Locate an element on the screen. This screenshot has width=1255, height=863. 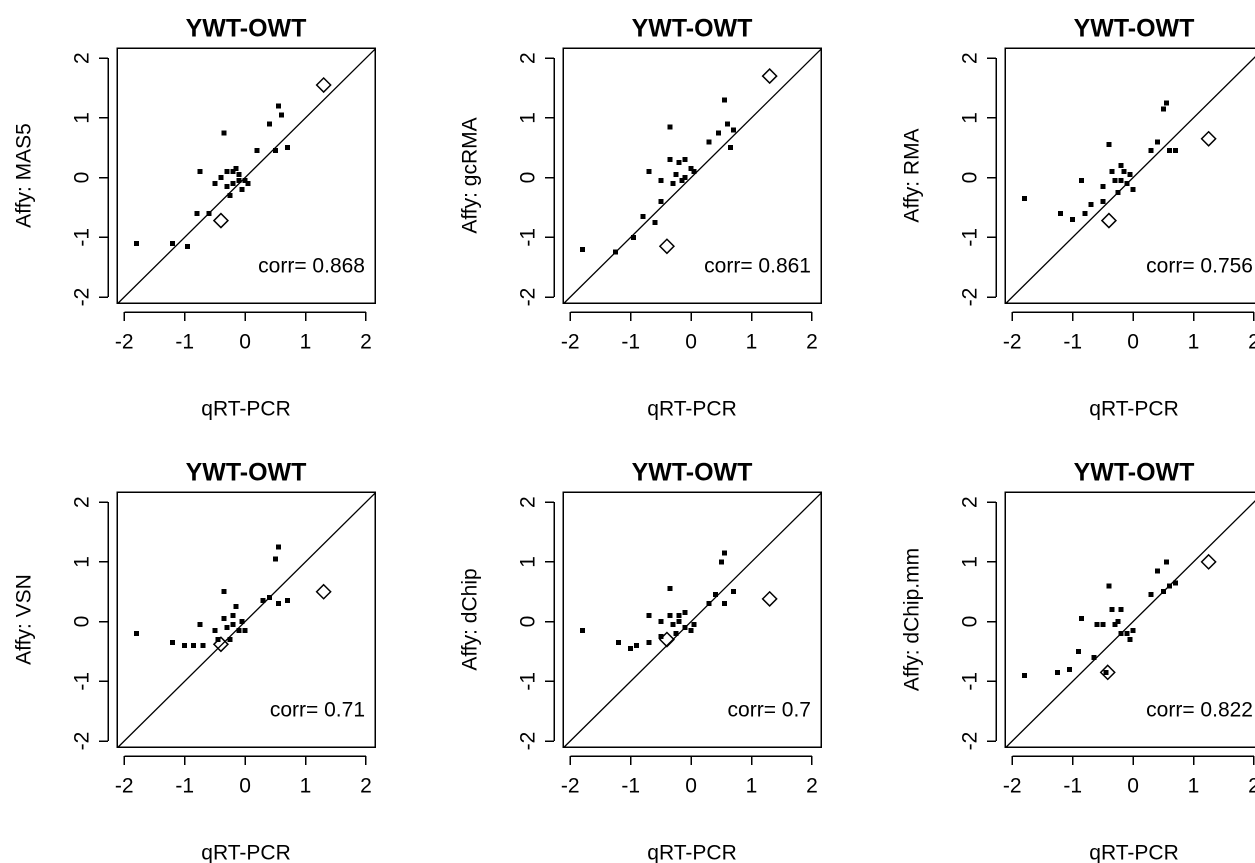
correlation-annotation: corr= 0.7 is located at coordinates (769, 710).